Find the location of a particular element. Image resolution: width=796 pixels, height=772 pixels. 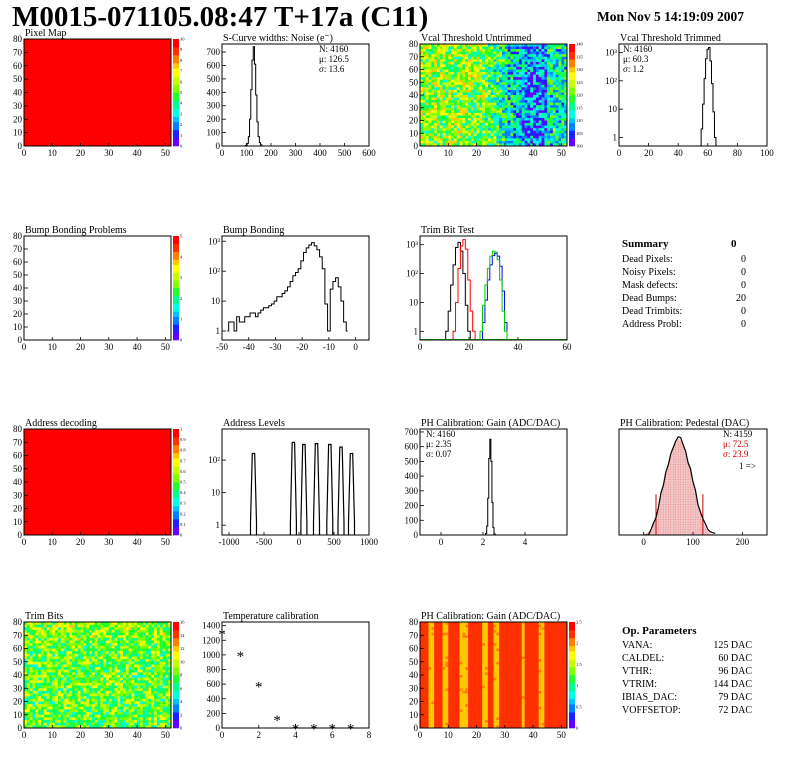

y-tick-label: 1 is located at coordinates (416, 331).